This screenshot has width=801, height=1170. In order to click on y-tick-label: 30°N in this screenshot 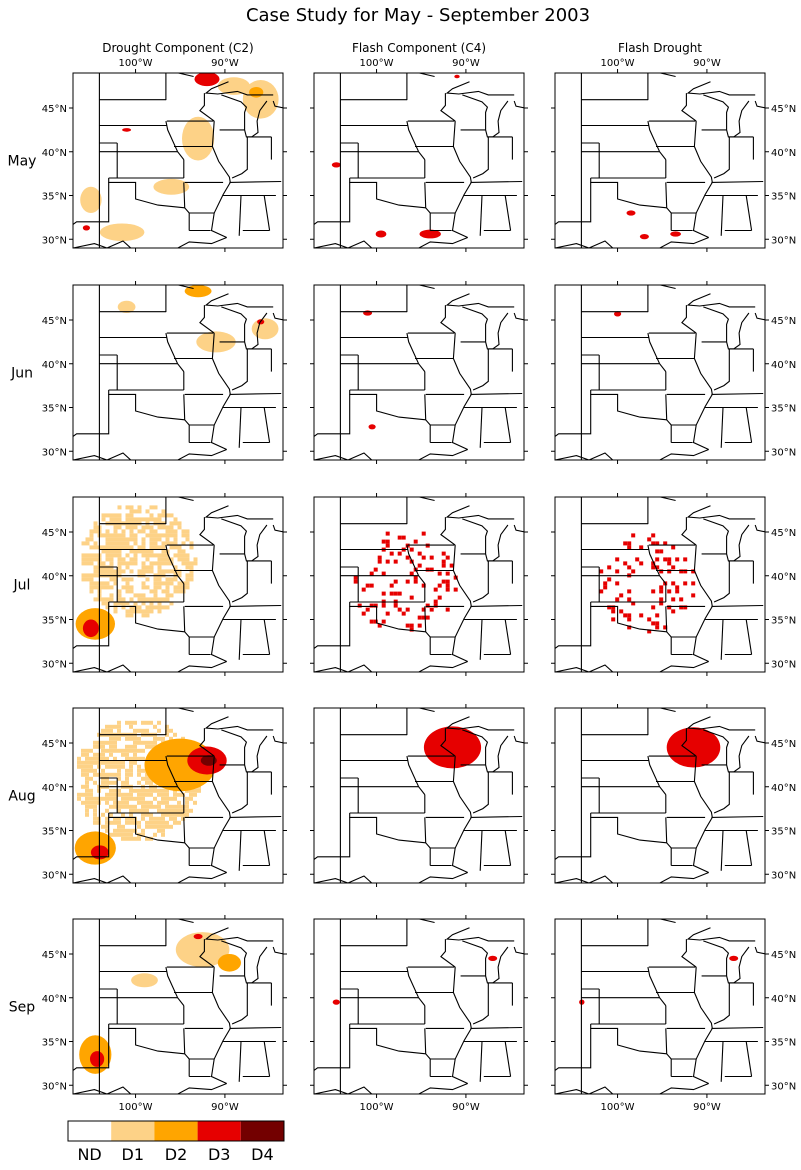, I will do `click(783, 240)`.